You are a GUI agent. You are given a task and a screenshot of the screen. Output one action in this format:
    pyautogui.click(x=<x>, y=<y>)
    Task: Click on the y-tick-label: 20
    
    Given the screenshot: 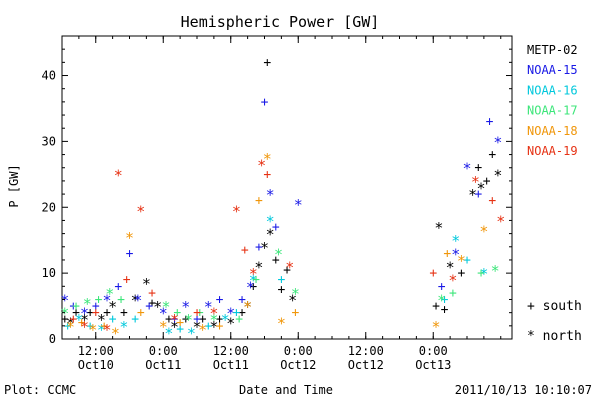 What is the action you would take?
    pyautogui.click(x=49, y=207)
    